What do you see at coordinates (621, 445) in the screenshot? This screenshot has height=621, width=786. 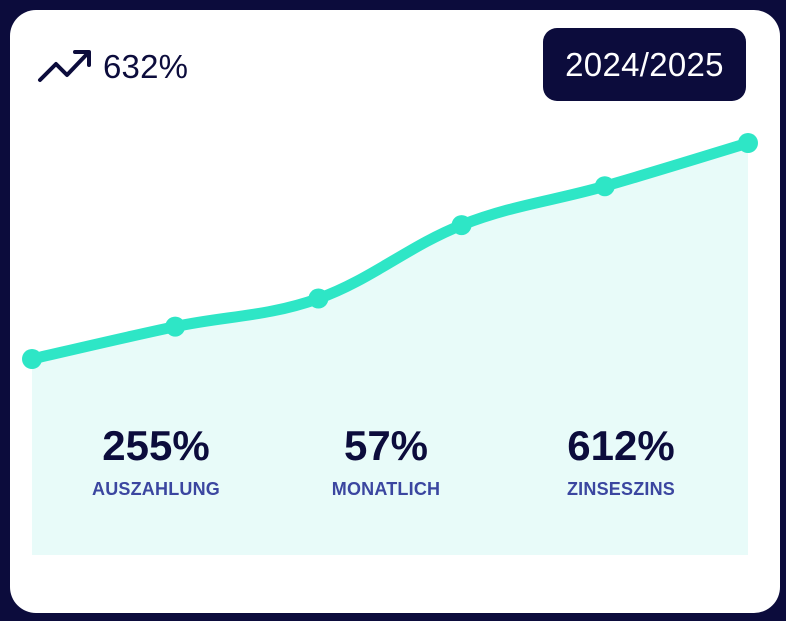 I see `stat-value: 612%` at bounding box center [621, 445].